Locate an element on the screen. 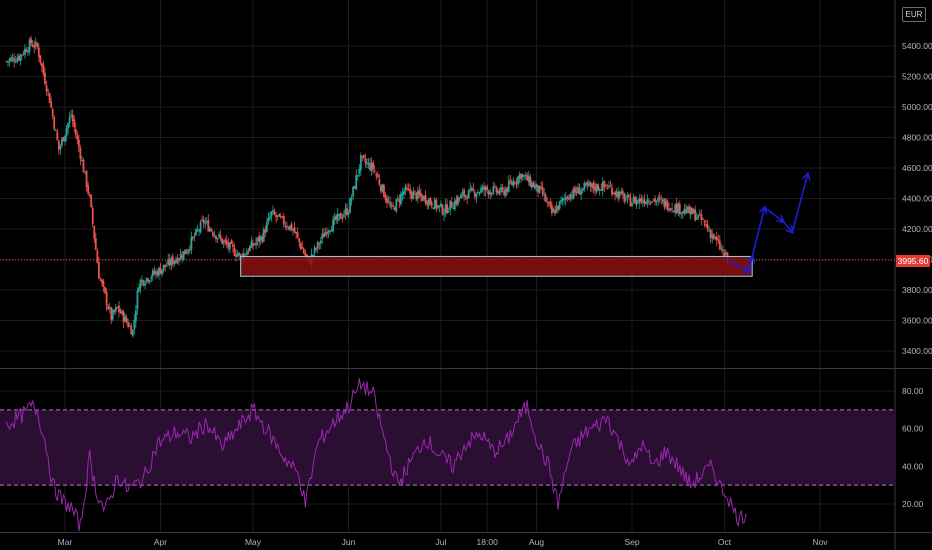  time-axis-label: Aug is located at coordinates (536, 542).